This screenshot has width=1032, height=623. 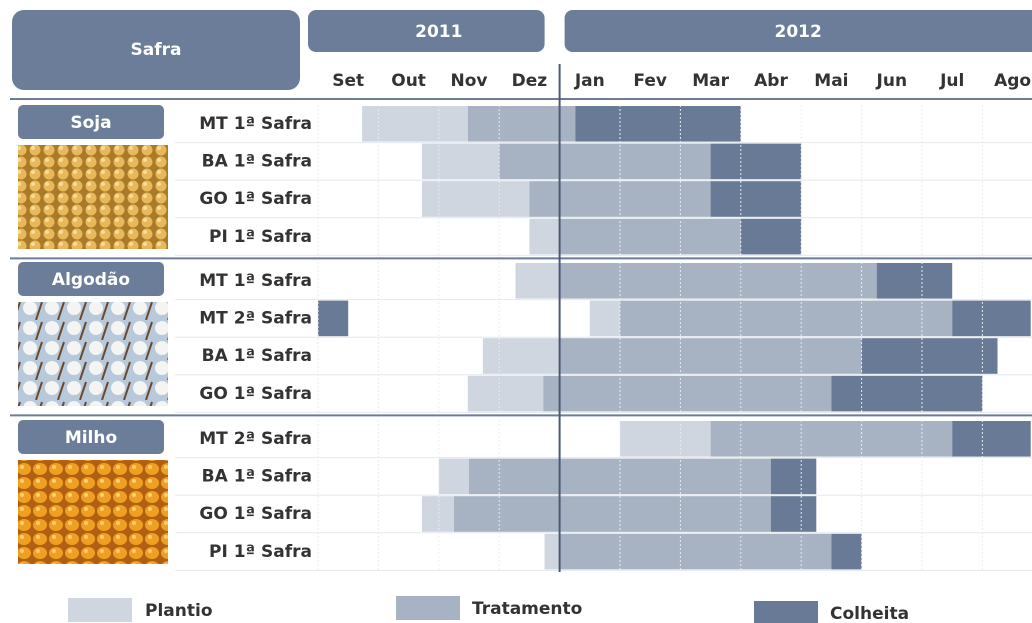 I want to click on month-label: Fev, so click(x=650, y=81).